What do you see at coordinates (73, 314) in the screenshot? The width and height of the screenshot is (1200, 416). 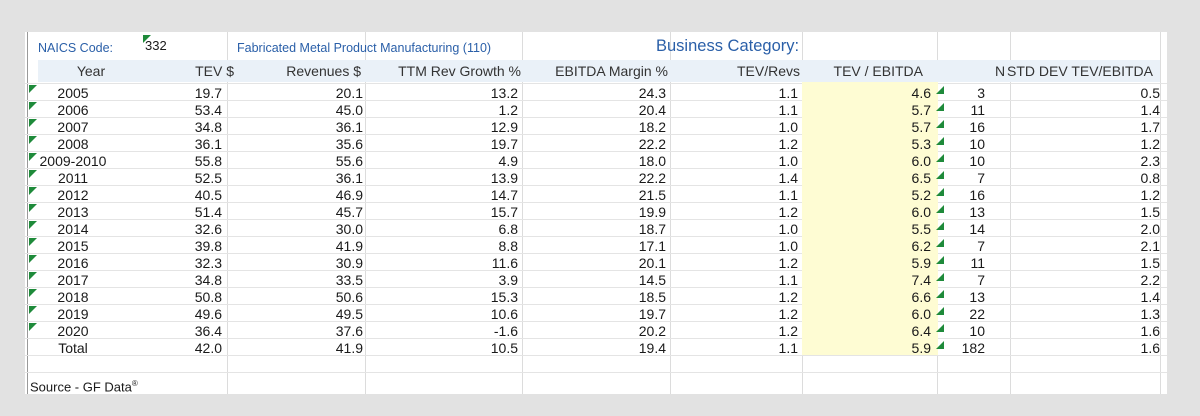 I see `table-cell: 2019` at bounding box center [73, 314].